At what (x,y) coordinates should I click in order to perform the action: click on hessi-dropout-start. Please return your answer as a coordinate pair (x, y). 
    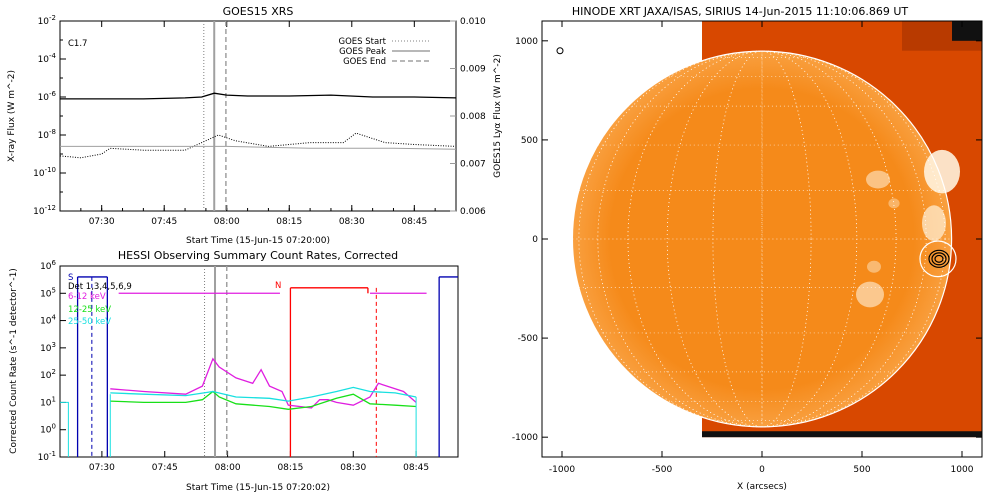
    Looking at the image, I should click on (64, 429).